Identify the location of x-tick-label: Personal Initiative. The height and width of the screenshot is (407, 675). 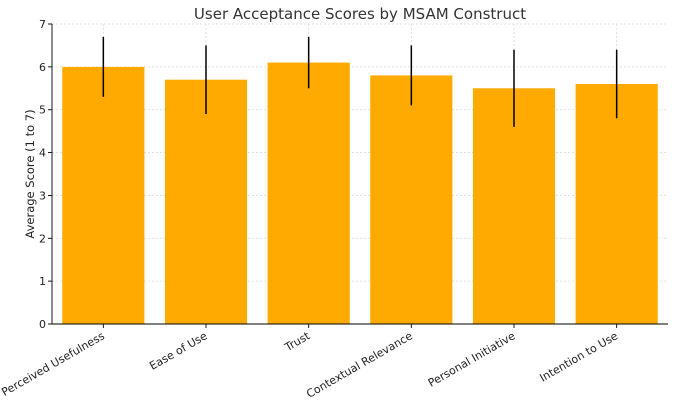
(472, 359).